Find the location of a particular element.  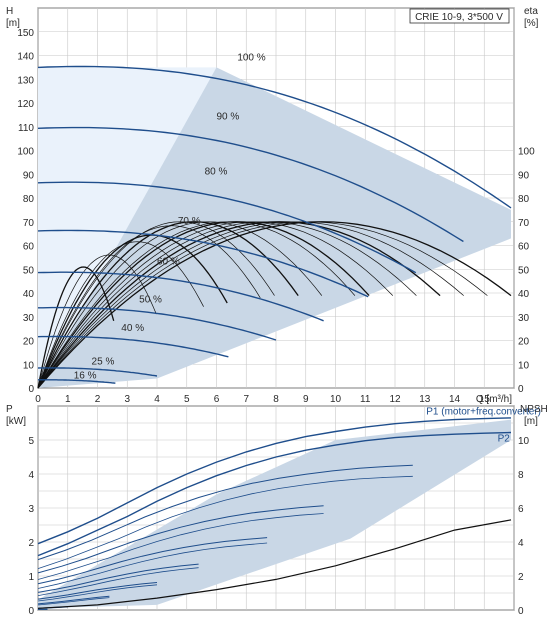

speed-label: 100 % is located at coordinates (251, 57).